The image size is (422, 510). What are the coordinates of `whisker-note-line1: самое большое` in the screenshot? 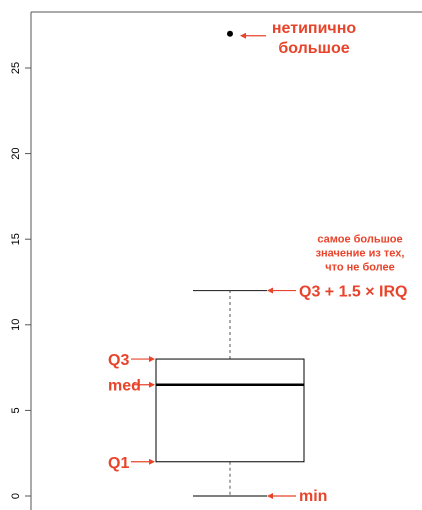 It's located at (359, 240).